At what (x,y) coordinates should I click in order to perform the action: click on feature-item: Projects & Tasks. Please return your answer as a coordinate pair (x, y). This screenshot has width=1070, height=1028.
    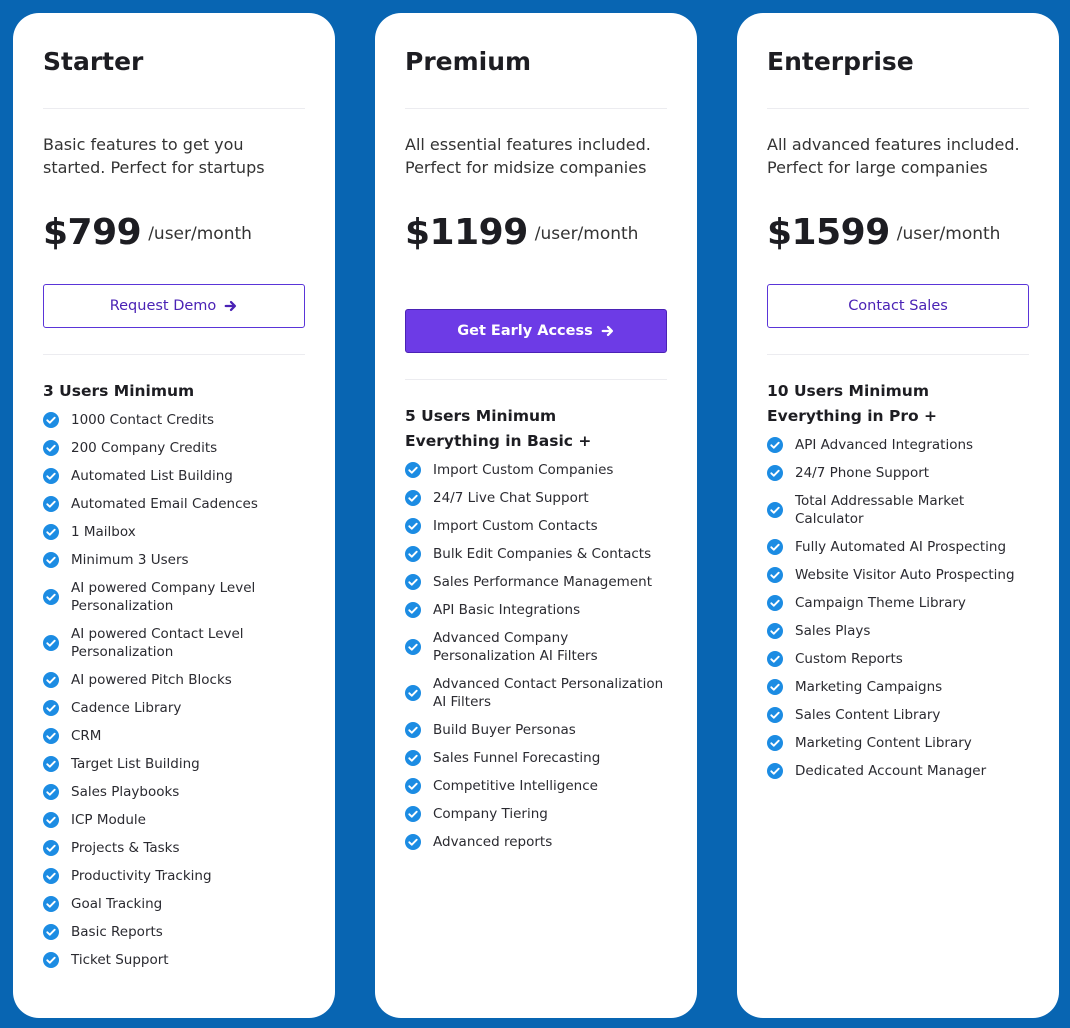
    Looking at the image, I should click on (174, 848).